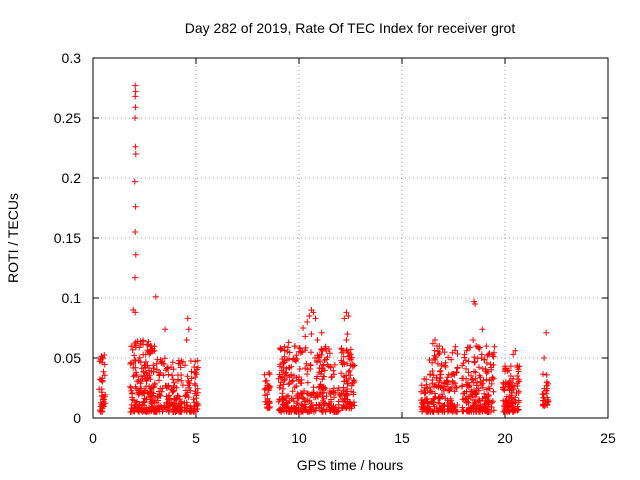 The height and width of the screenshot is (480, 640). I want to click on x-axis-title: GPS time / hours, so click(350, 465).